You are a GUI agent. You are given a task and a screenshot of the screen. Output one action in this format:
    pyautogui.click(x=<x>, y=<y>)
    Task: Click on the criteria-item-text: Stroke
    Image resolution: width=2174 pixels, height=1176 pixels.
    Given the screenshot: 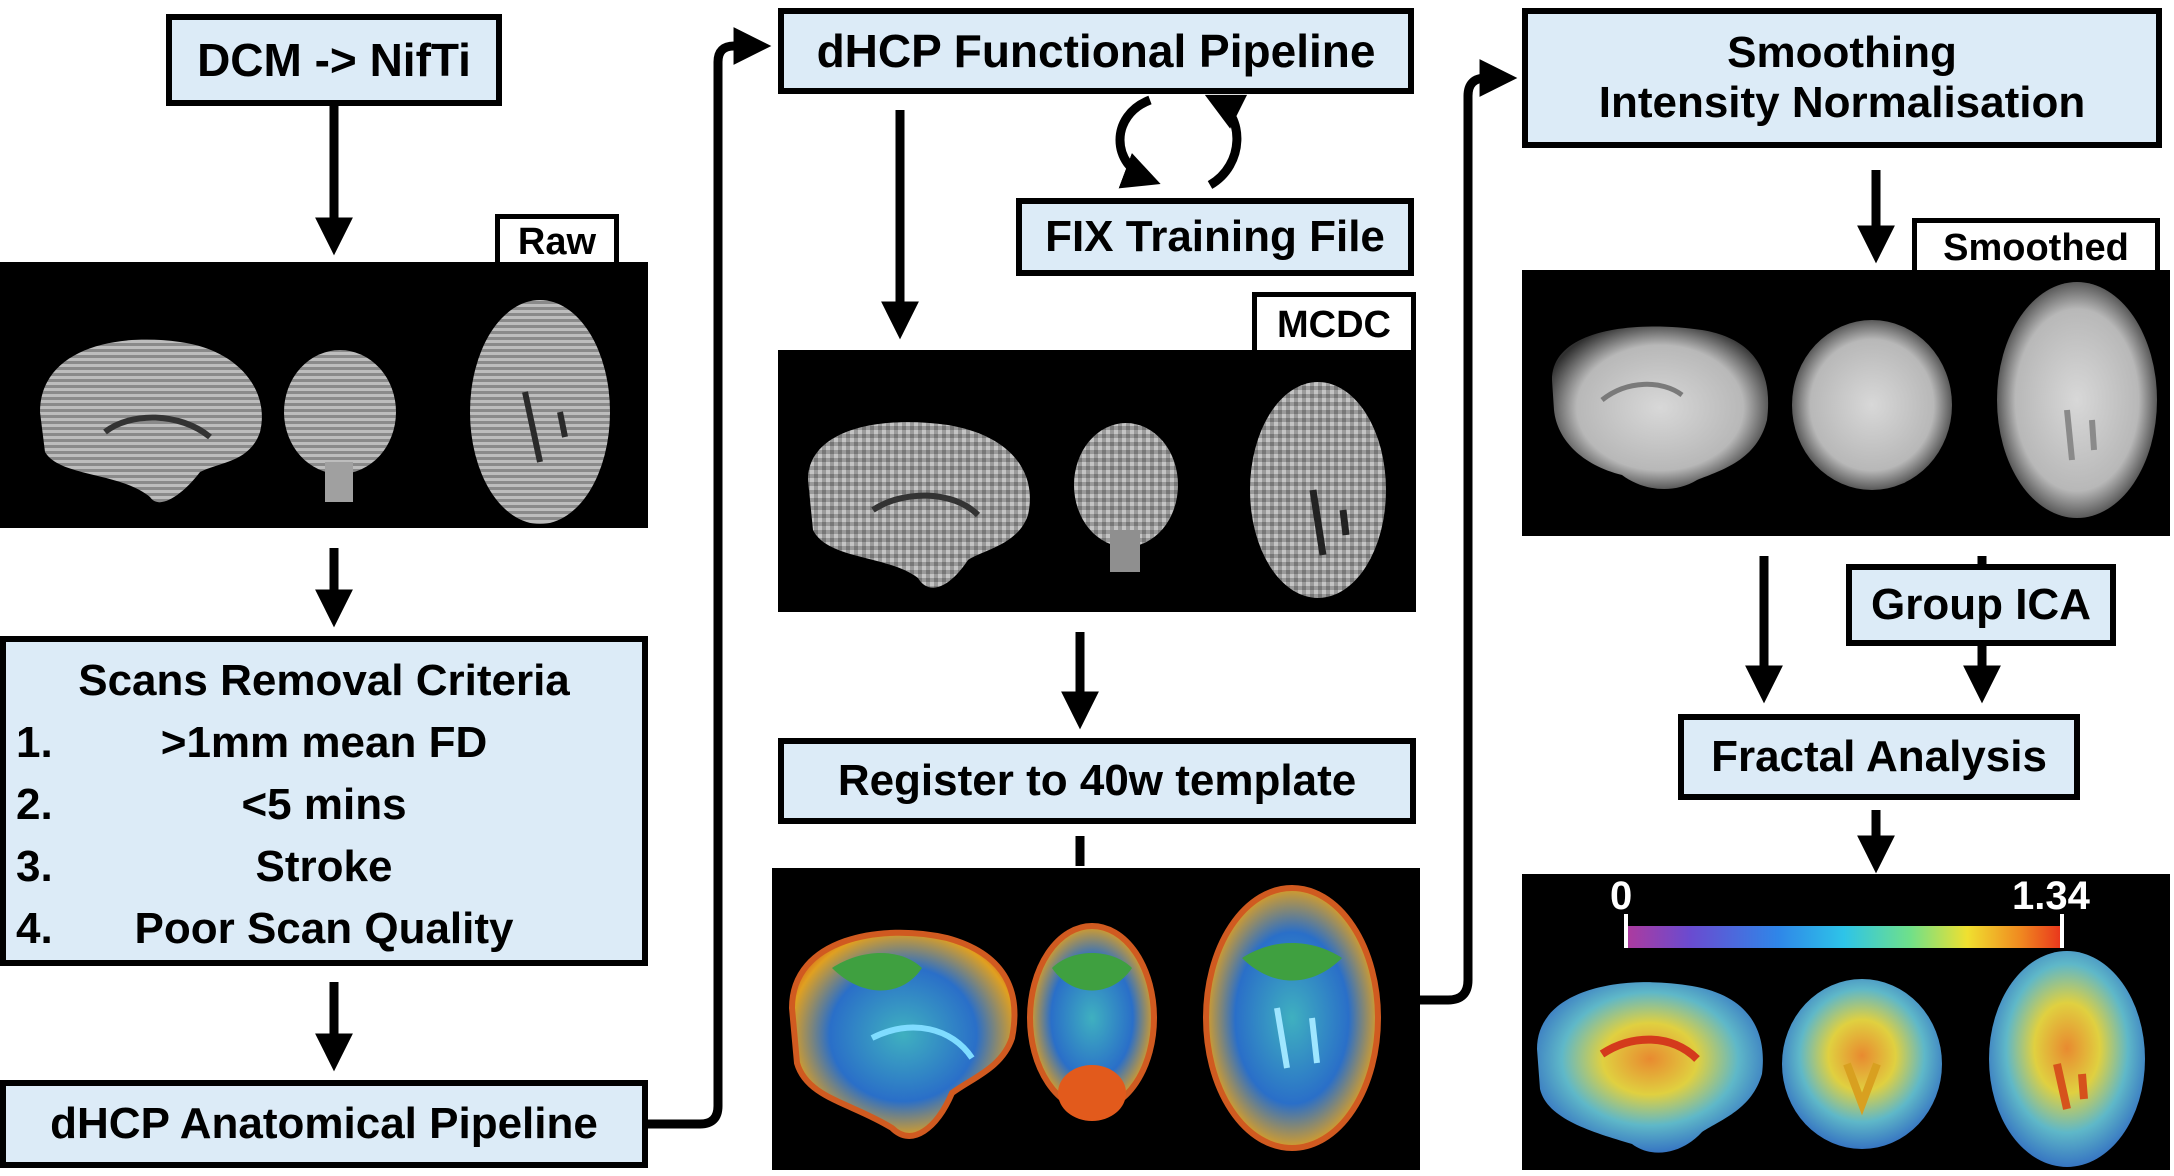 What is the action you would take?
    pyautogui.click(x=324, y=866)
    